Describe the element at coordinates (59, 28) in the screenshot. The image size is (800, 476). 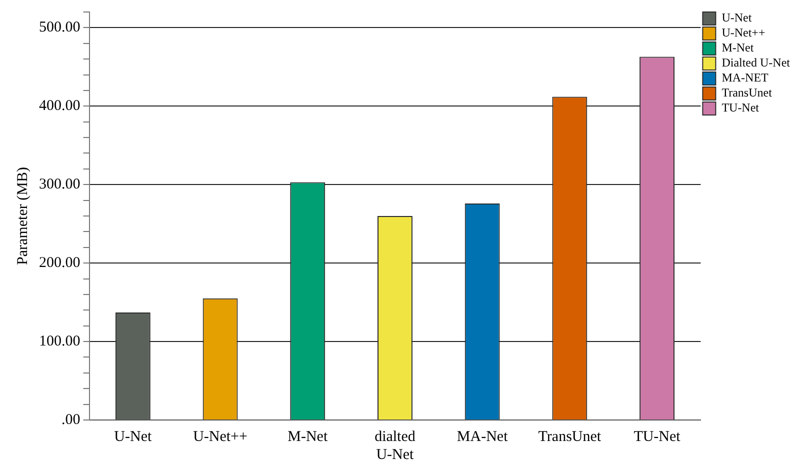
I see `y-tick-label: 500.00` at that location.